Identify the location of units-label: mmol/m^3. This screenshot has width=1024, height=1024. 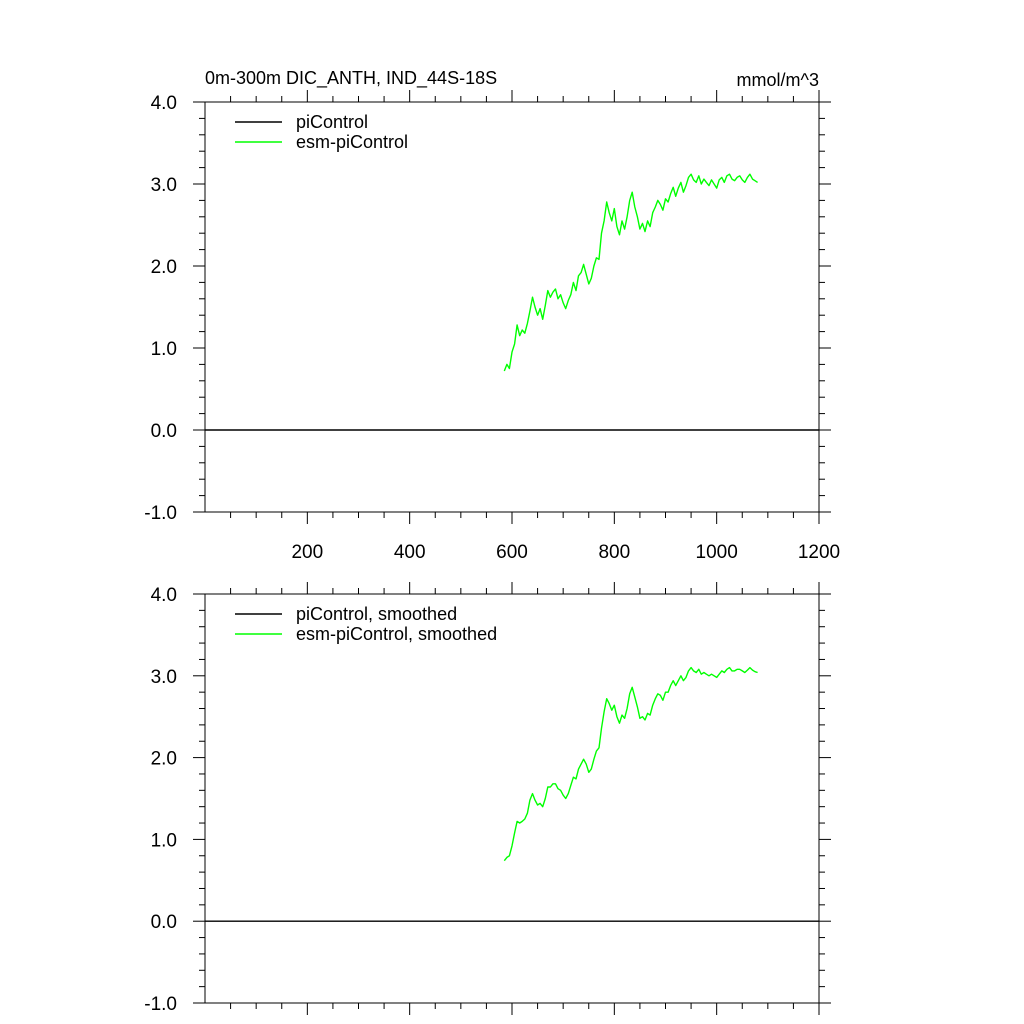
(778, 80).